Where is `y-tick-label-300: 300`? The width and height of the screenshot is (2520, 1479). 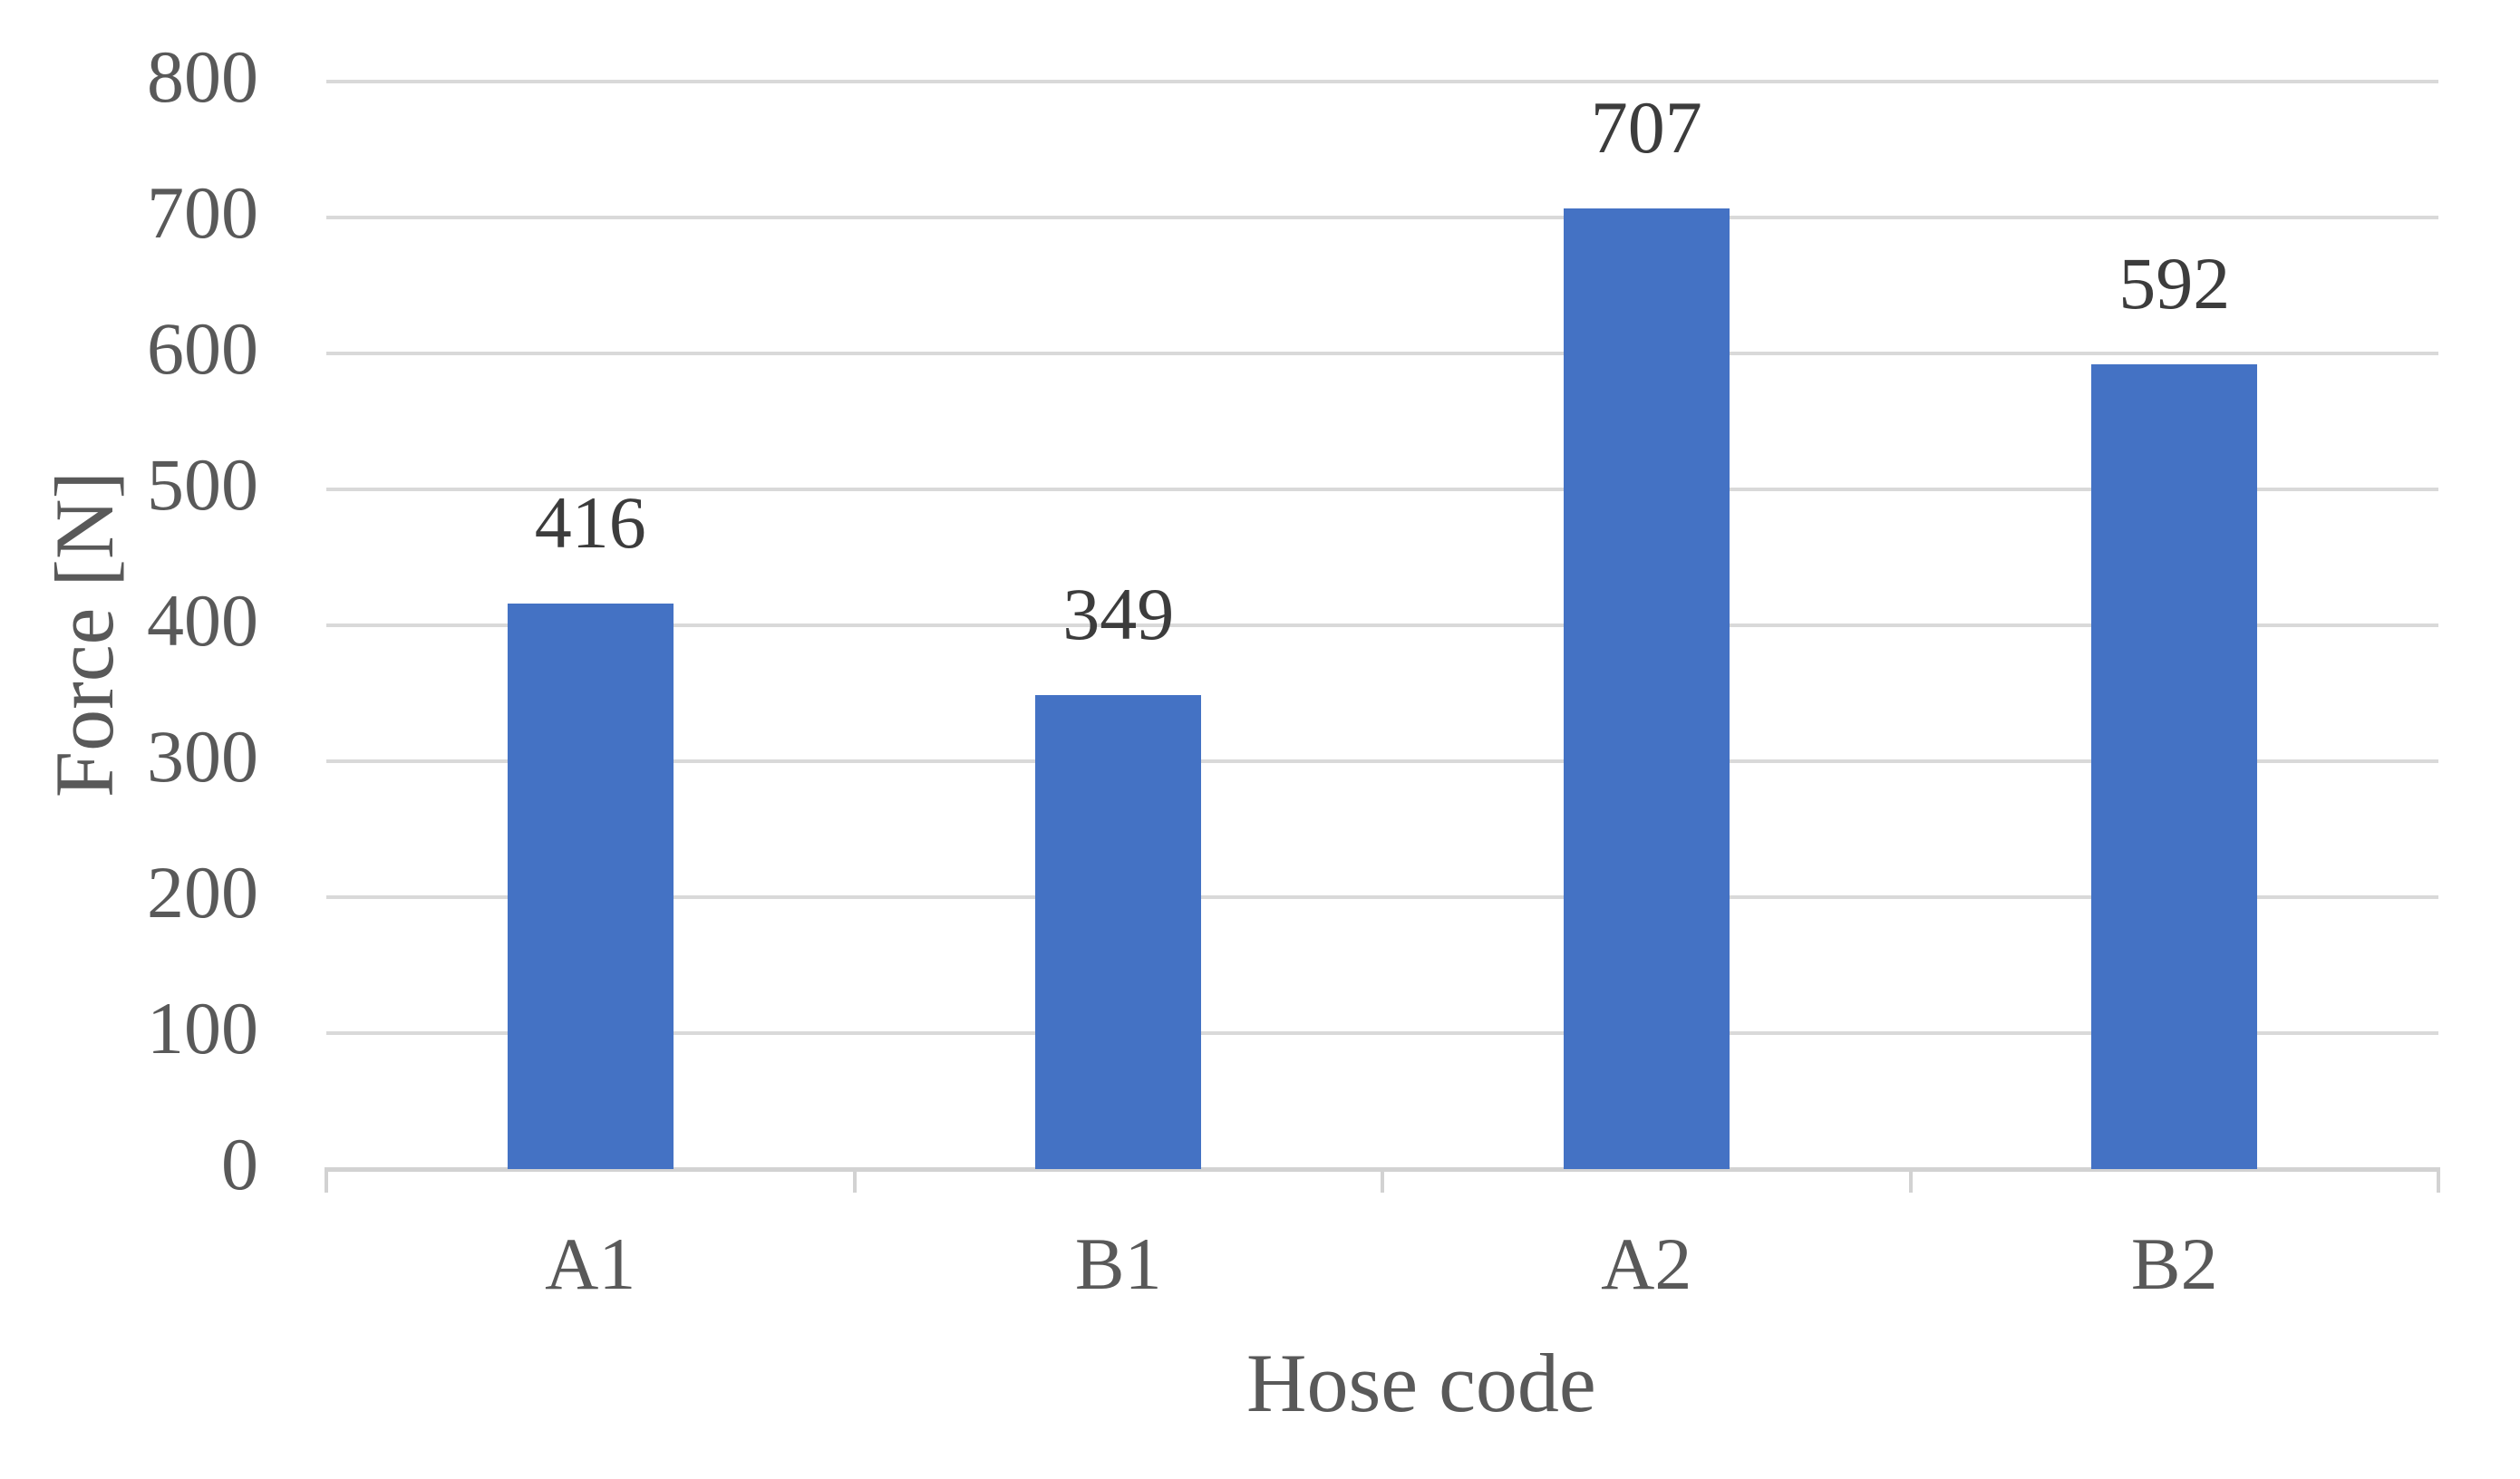
y-tick-label-300: 300 is located at coordinates (203, 756).